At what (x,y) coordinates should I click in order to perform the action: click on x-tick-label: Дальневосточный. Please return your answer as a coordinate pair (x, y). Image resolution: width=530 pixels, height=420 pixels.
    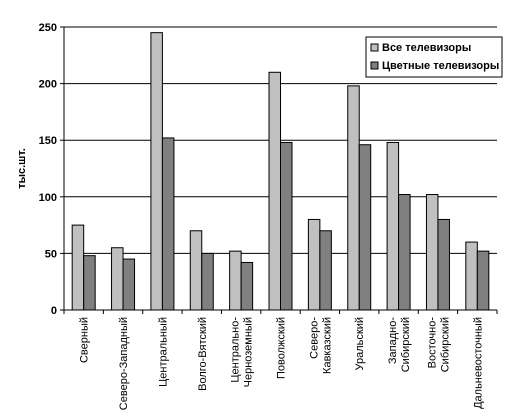
    Looking at the image, I should click on (478, 363).